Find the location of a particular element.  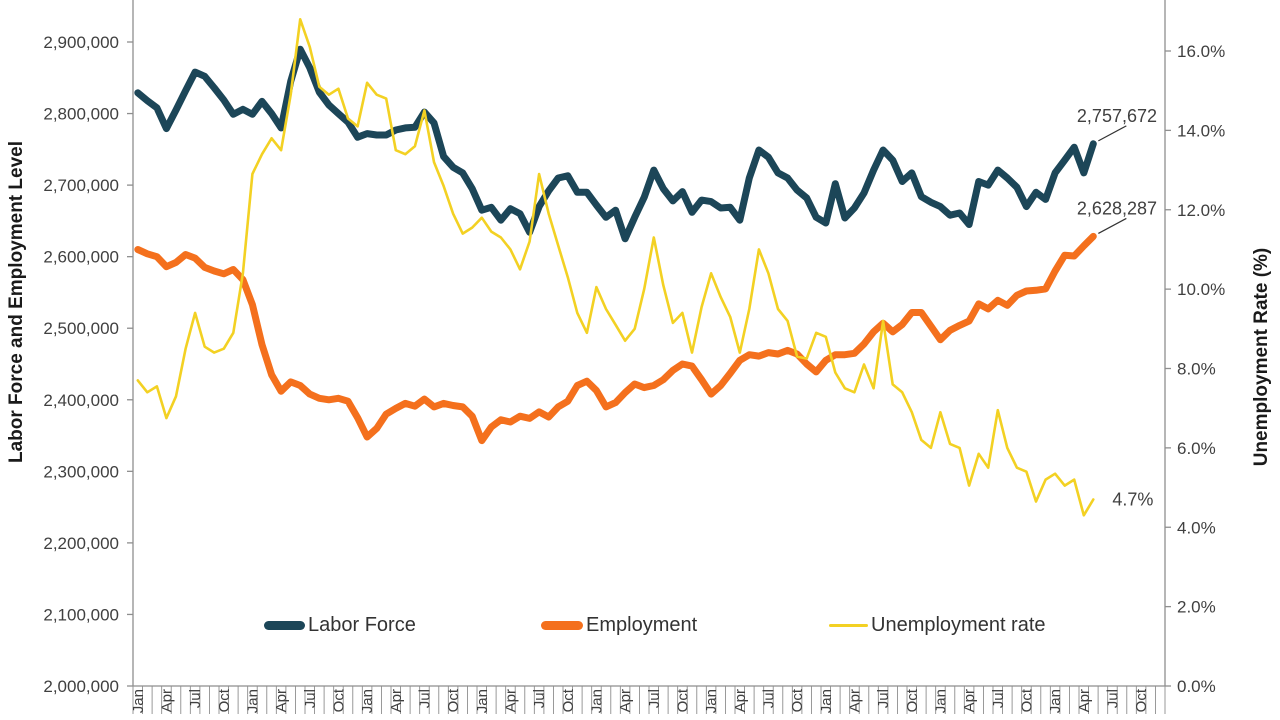

left-axis-tick-label: 2,000,000 is located at coordinates (81, 686).